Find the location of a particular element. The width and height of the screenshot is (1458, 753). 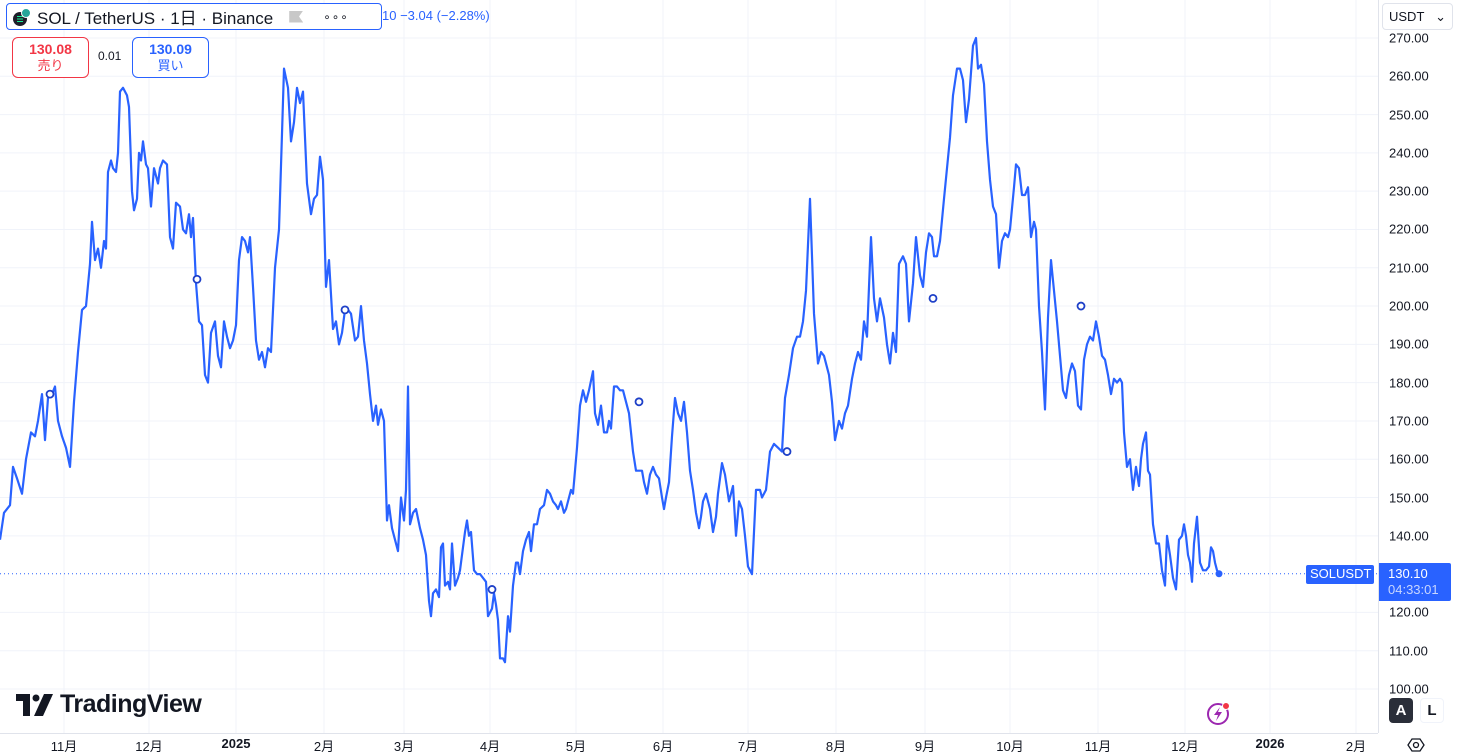

spread-value: 0.01 is located at coordinates (110, 56).